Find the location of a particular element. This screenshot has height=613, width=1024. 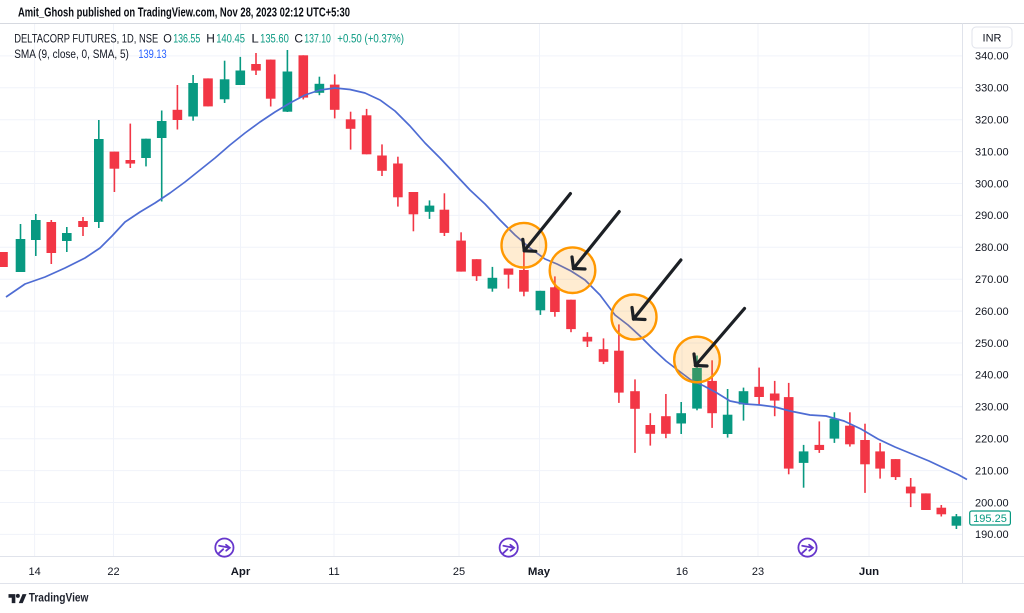

svg-text: Apr is located at coordinates (241, 572).